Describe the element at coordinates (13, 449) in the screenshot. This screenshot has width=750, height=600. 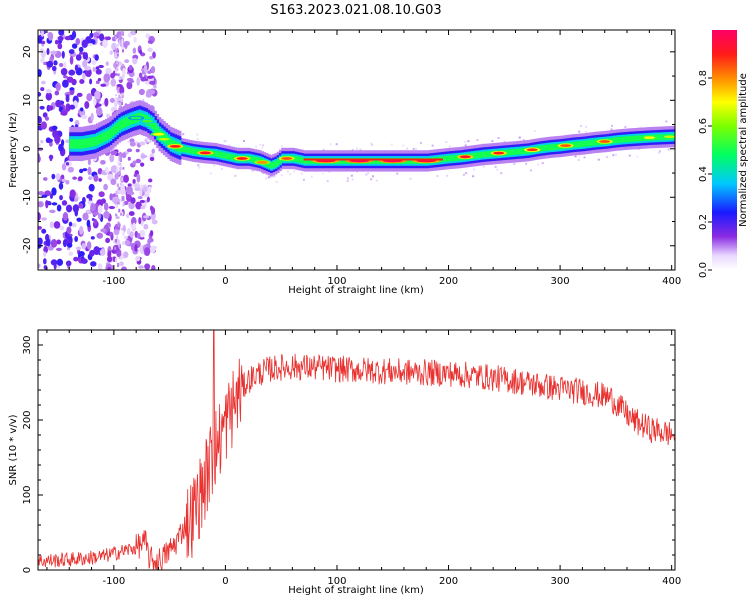
I see `snr-y-label: SNR (10 * v/v)` at that location.